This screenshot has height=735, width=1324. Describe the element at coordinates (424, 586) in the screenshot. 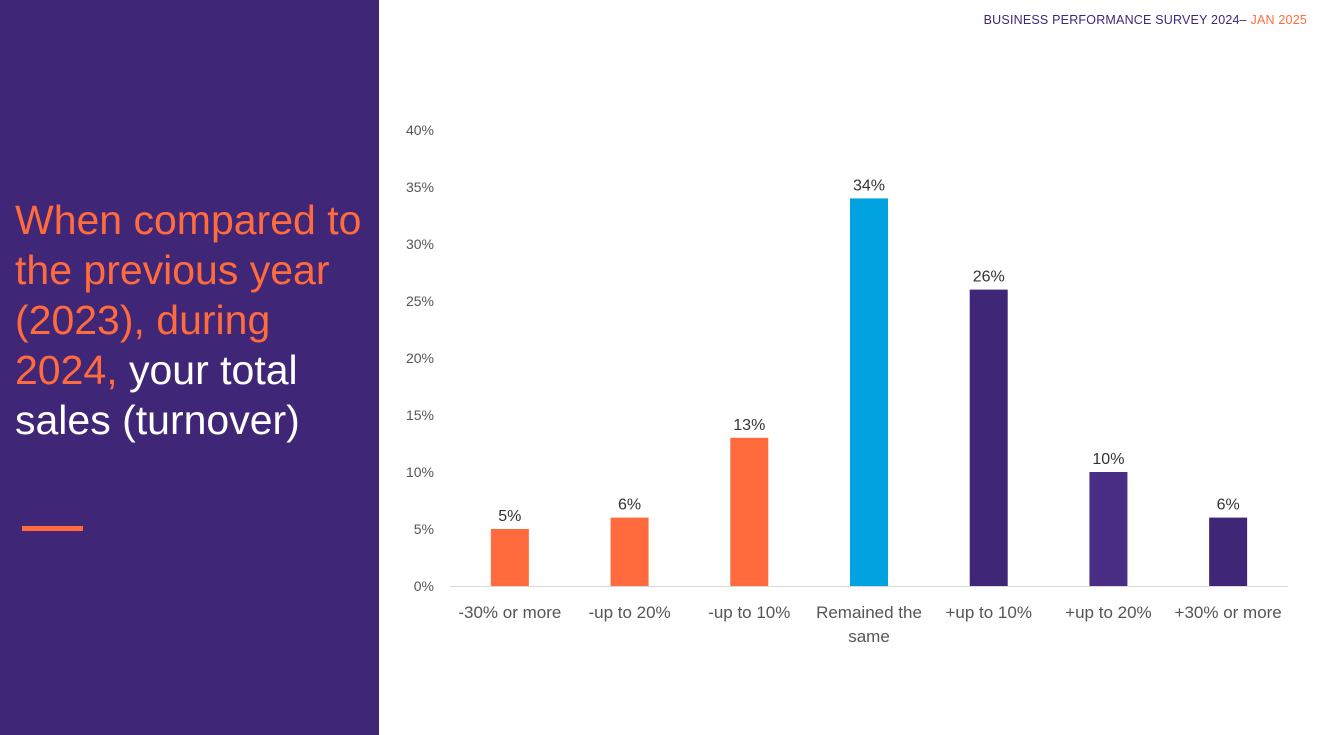

I see `y-tick-label: 0%` at that location.